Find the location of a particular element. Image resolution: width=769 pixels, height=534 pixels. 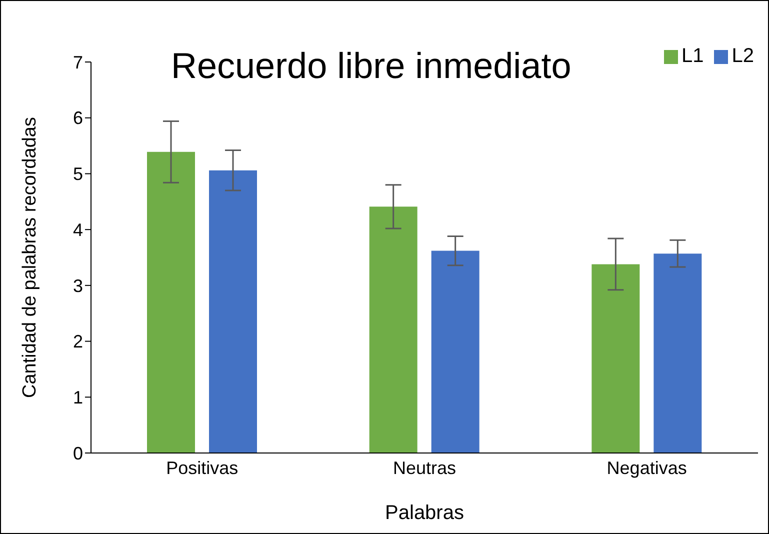

x-tick-label: Neutras is located at coordinates (424, 468).